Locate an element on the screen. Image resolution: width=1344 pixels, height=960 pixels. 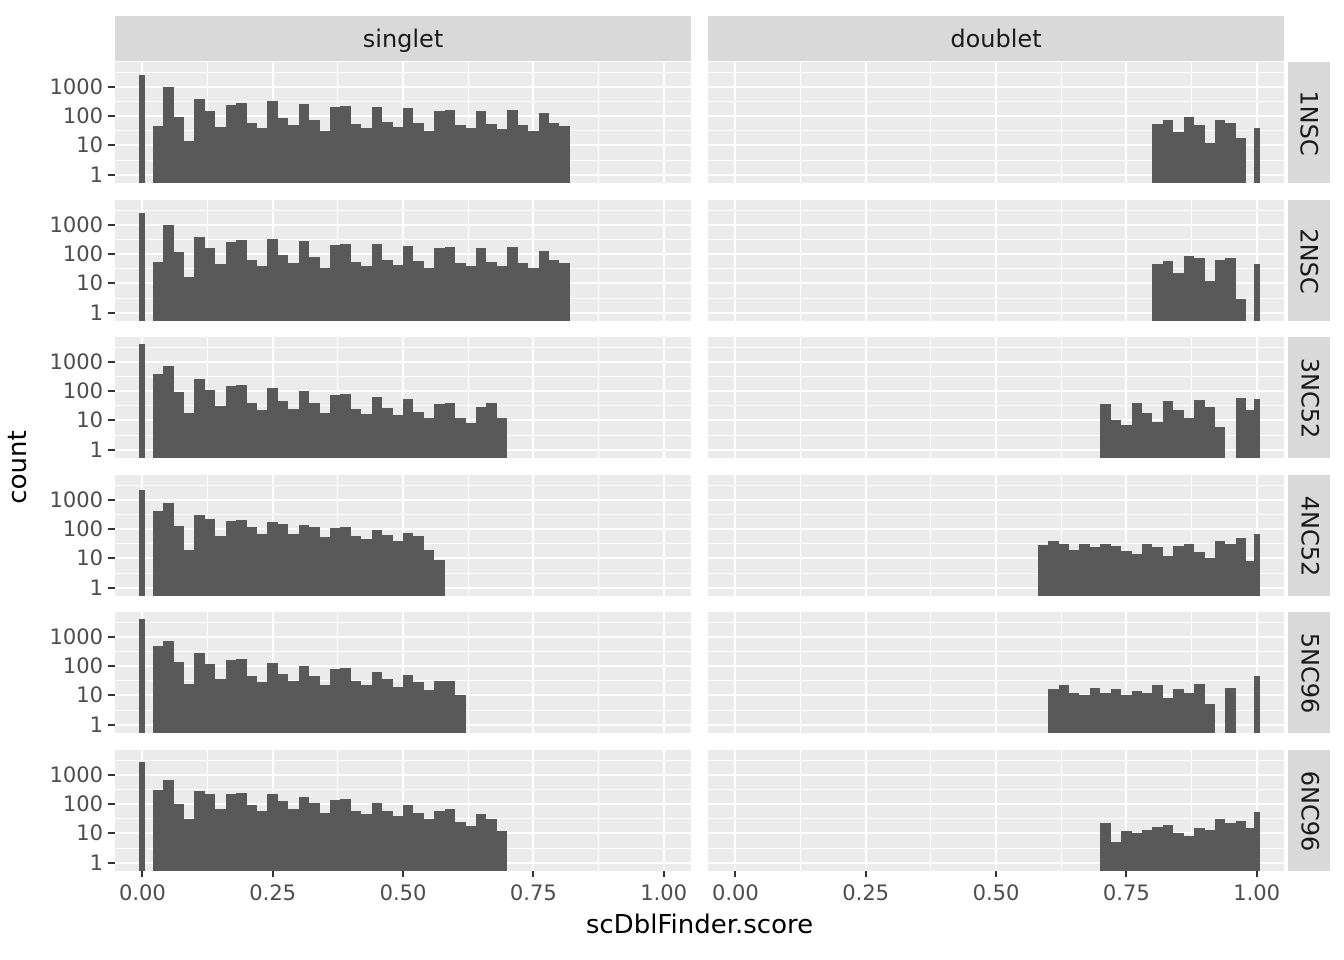
y-tick-label: 1000 is located at coordinates (76, 86).